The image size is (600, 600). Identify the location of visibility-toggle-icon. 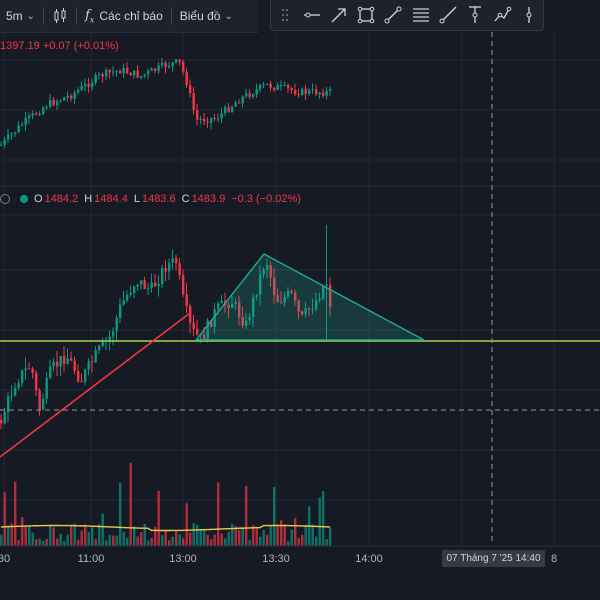
(5, 199).